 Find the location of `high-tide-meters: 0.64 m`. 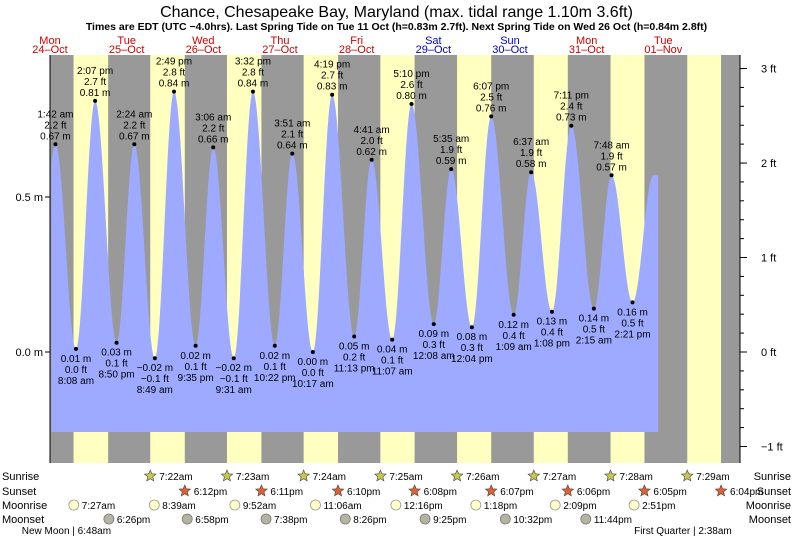

high-tide-meters: 0.64 m is located at coordinates (292, 146).